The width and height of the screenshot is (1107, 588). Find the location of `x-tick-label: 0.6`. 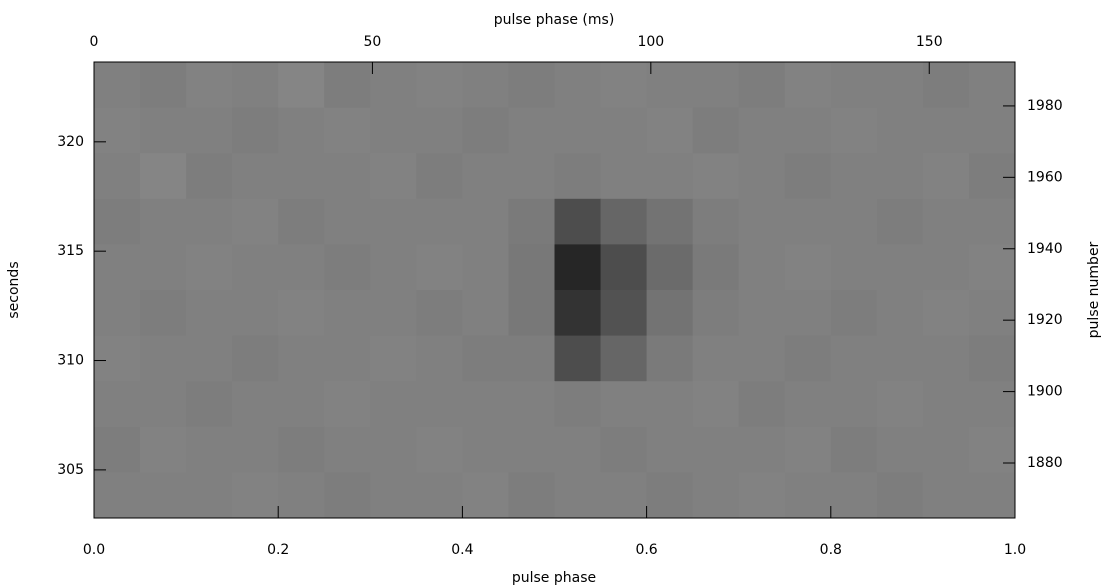

x-tick-label: 0.6 is located at coordinates (646, 550).